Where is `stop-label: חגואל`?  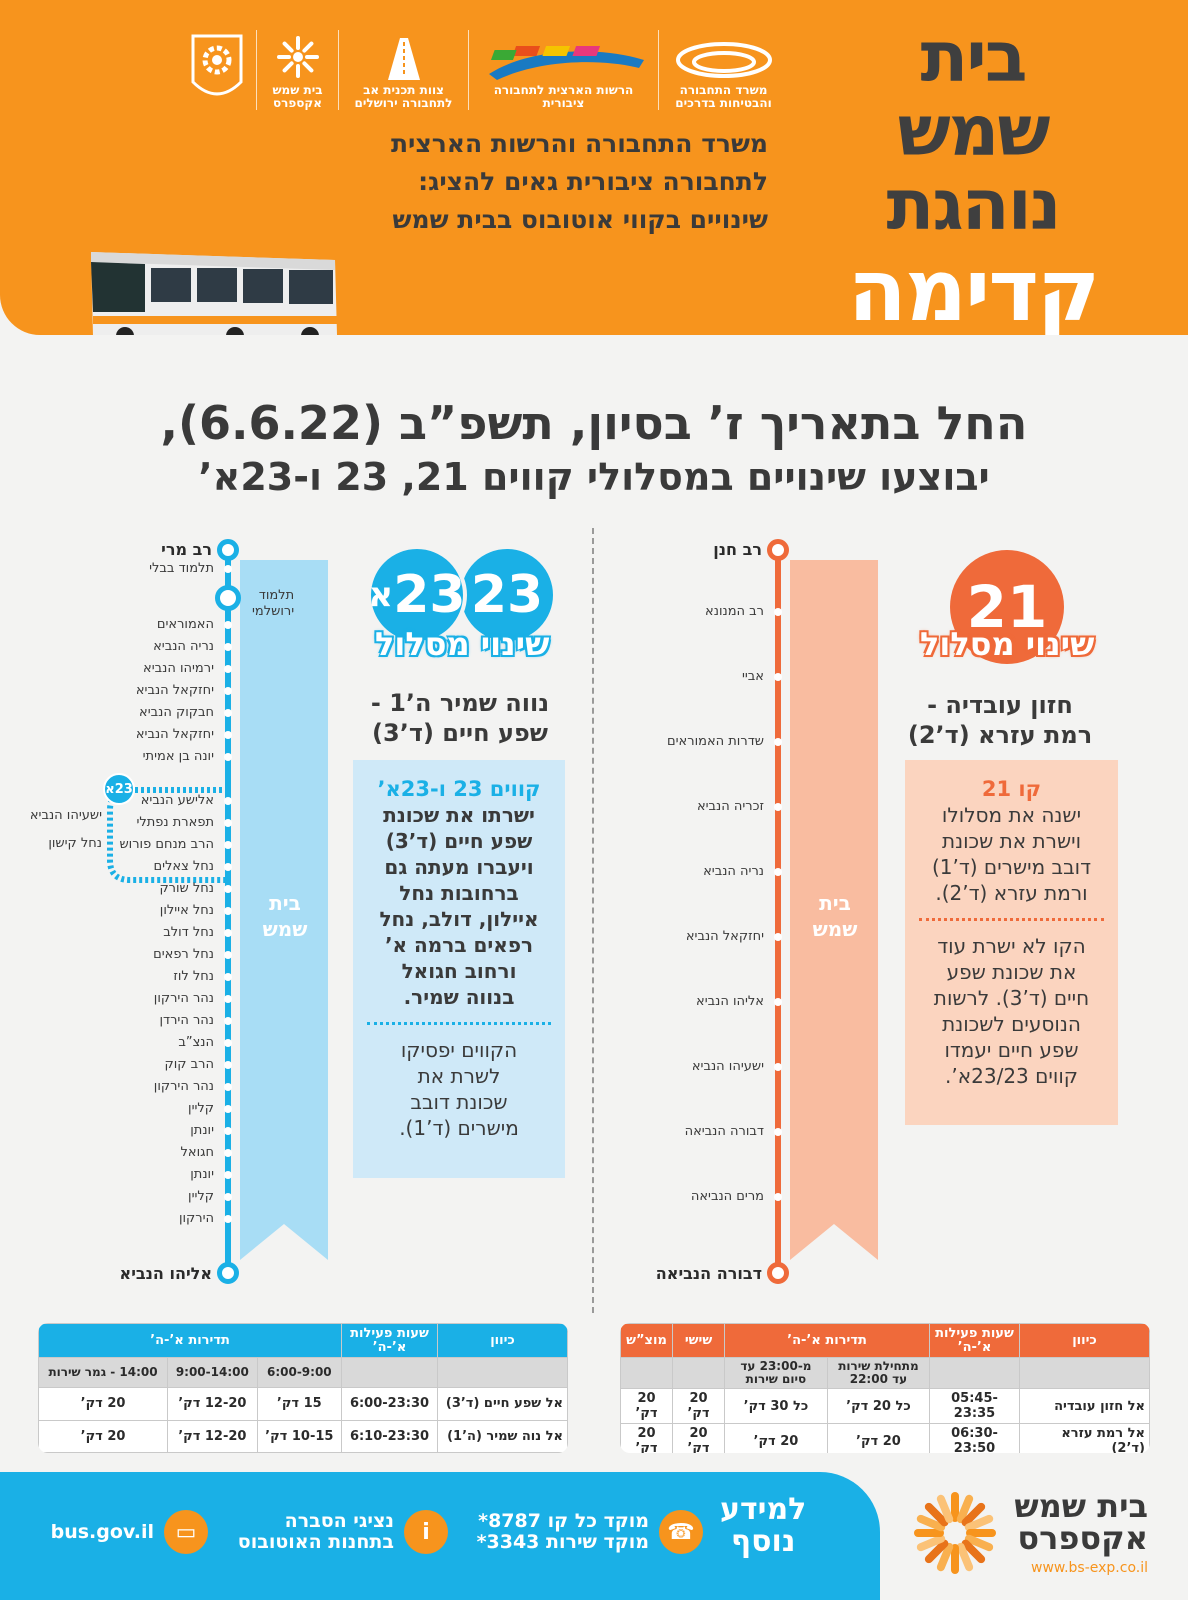 stop-label: חגואל is located at coordinates (197, 1152).